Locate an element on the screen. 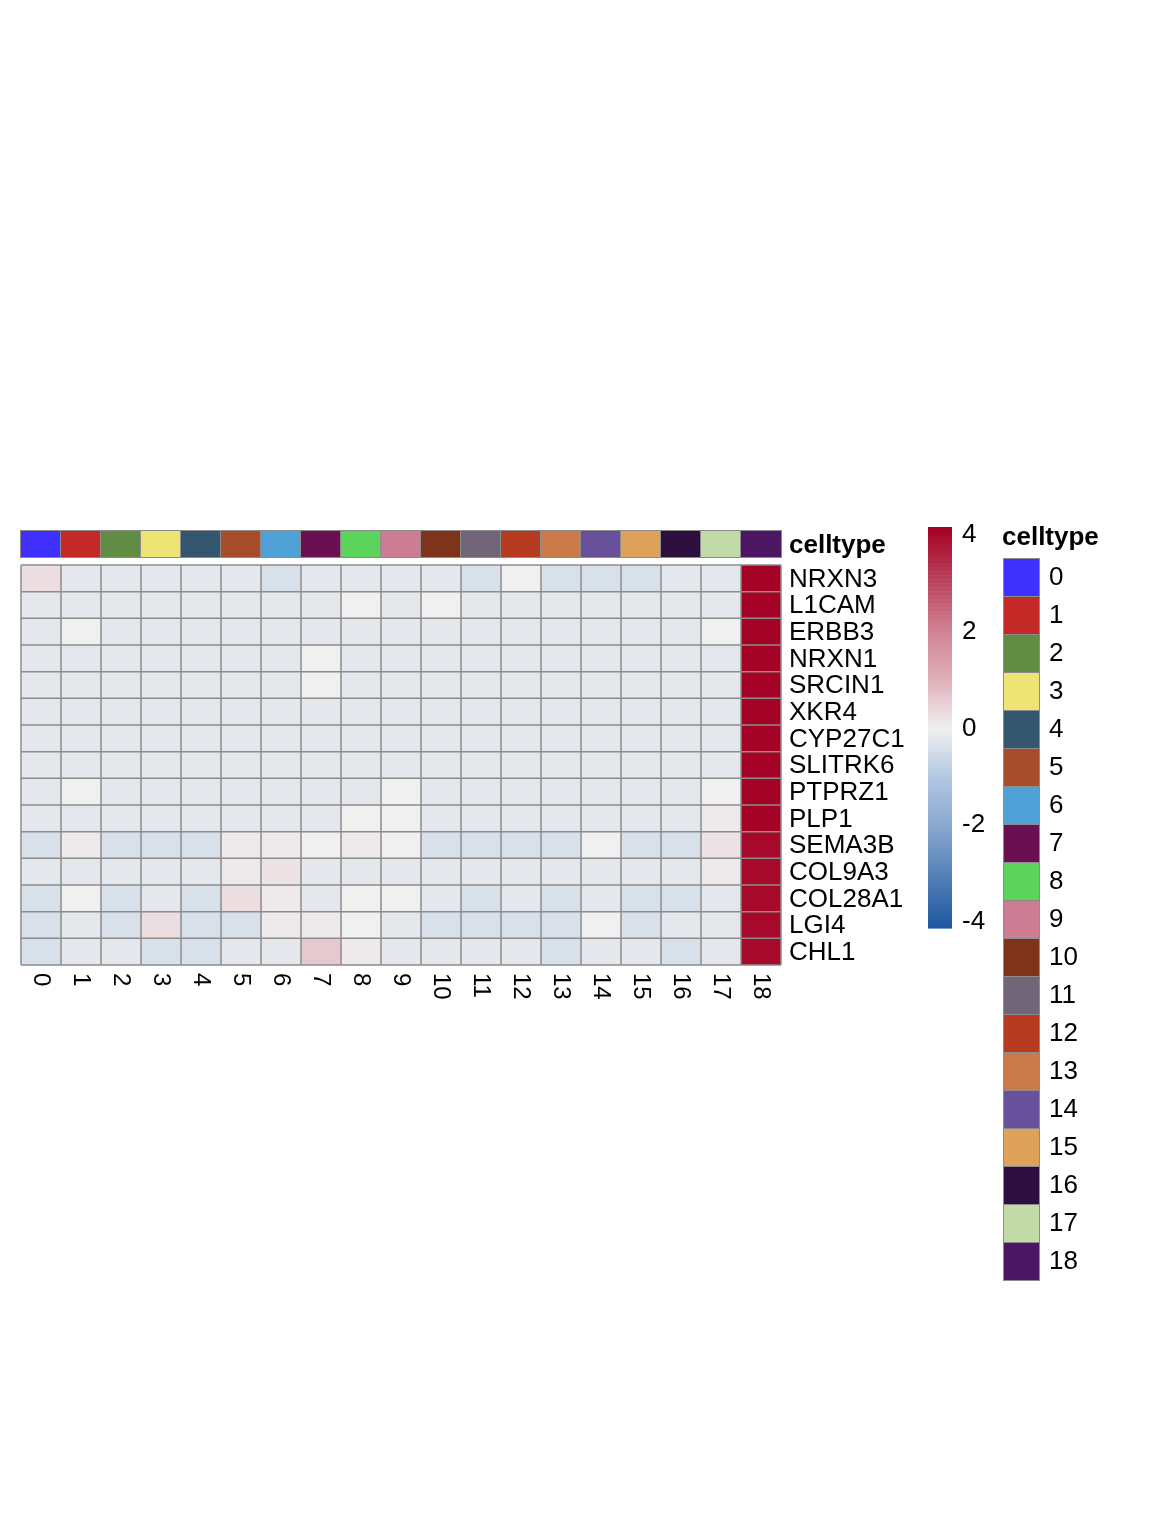  x-tick-label: 13 is located at coordinates (563, 986).